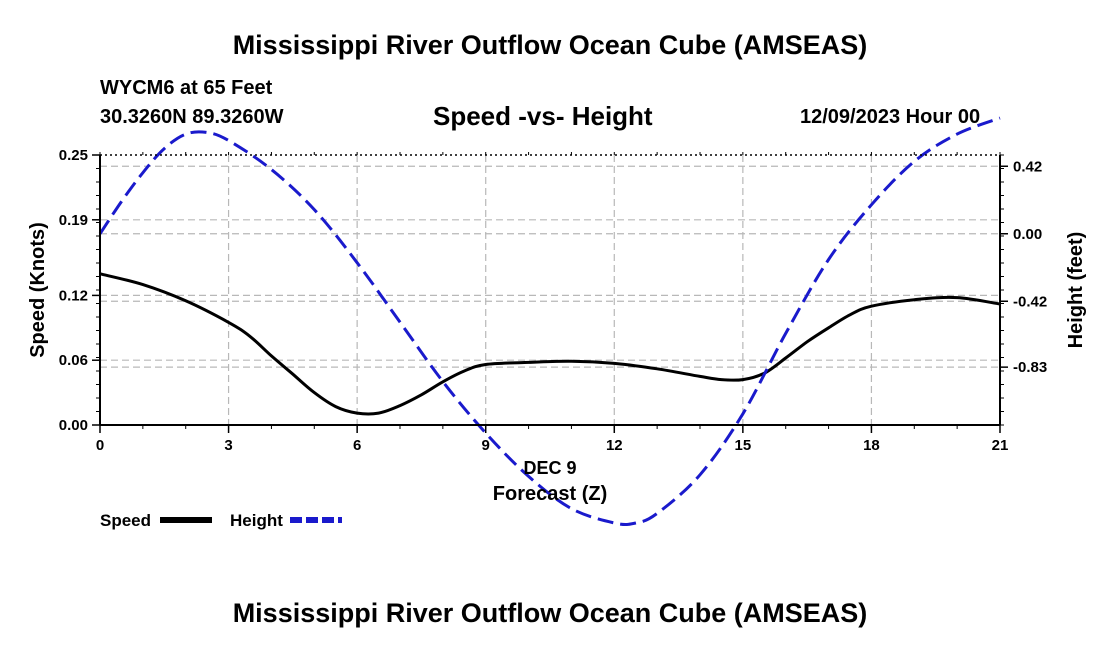 The image size is (1100, 650). What do you see at coordinates (73, 425) in the screenshot?
I see `y-tick-label: 0.00` at bounding box center [73, 425].